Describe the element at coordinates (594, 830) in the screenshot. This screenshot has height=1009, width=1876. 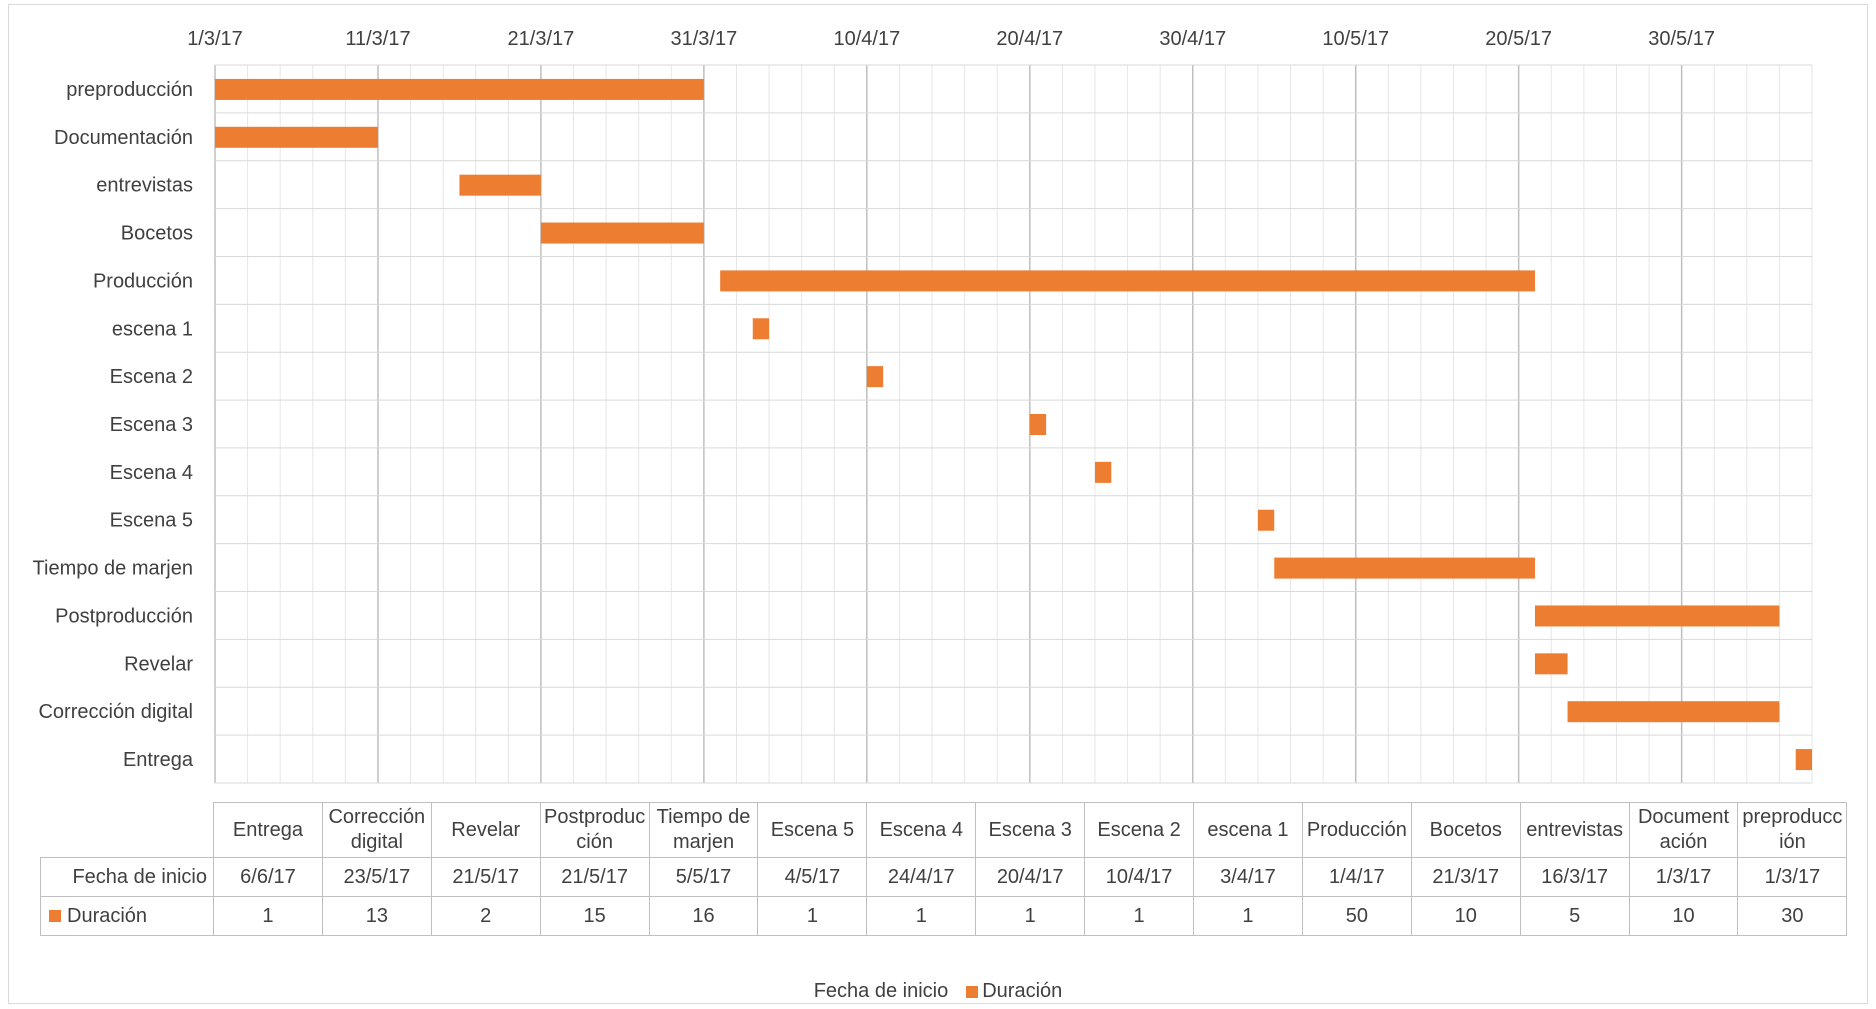
I see `table-column-header: Postproduc ción` at that location.